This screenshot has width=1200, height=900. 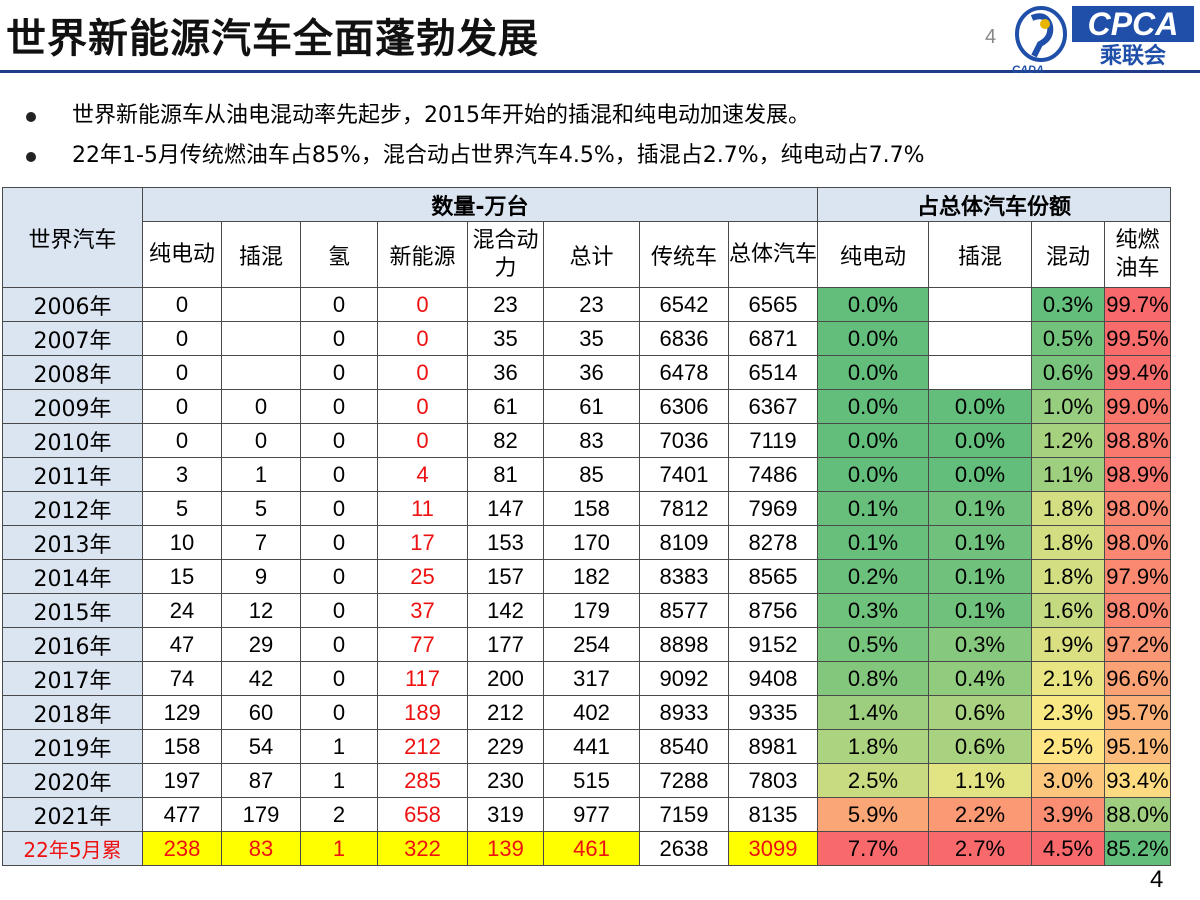 What do you see at coordinates (182, 780) in the screenshot?
I see `cell-bev: 197` at bounding box center [182, 780].